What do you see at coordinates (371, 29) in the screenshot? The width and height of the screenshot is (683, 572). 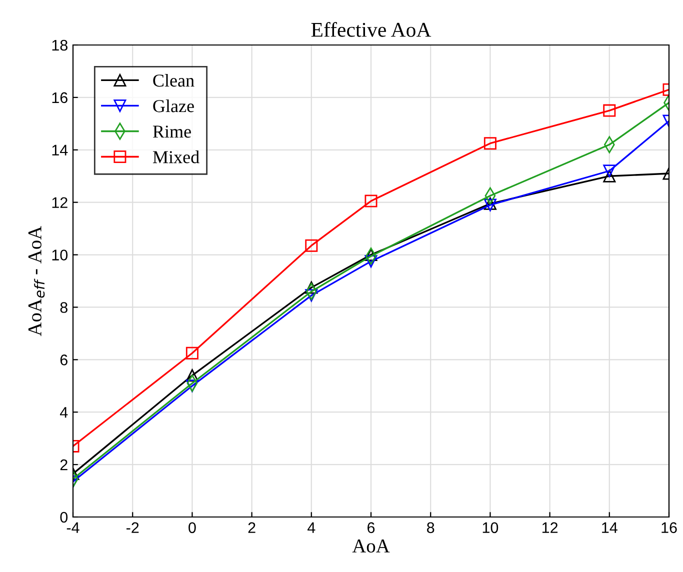 I see `chart-title: Effective AoA` at bounding box center [371, 29].